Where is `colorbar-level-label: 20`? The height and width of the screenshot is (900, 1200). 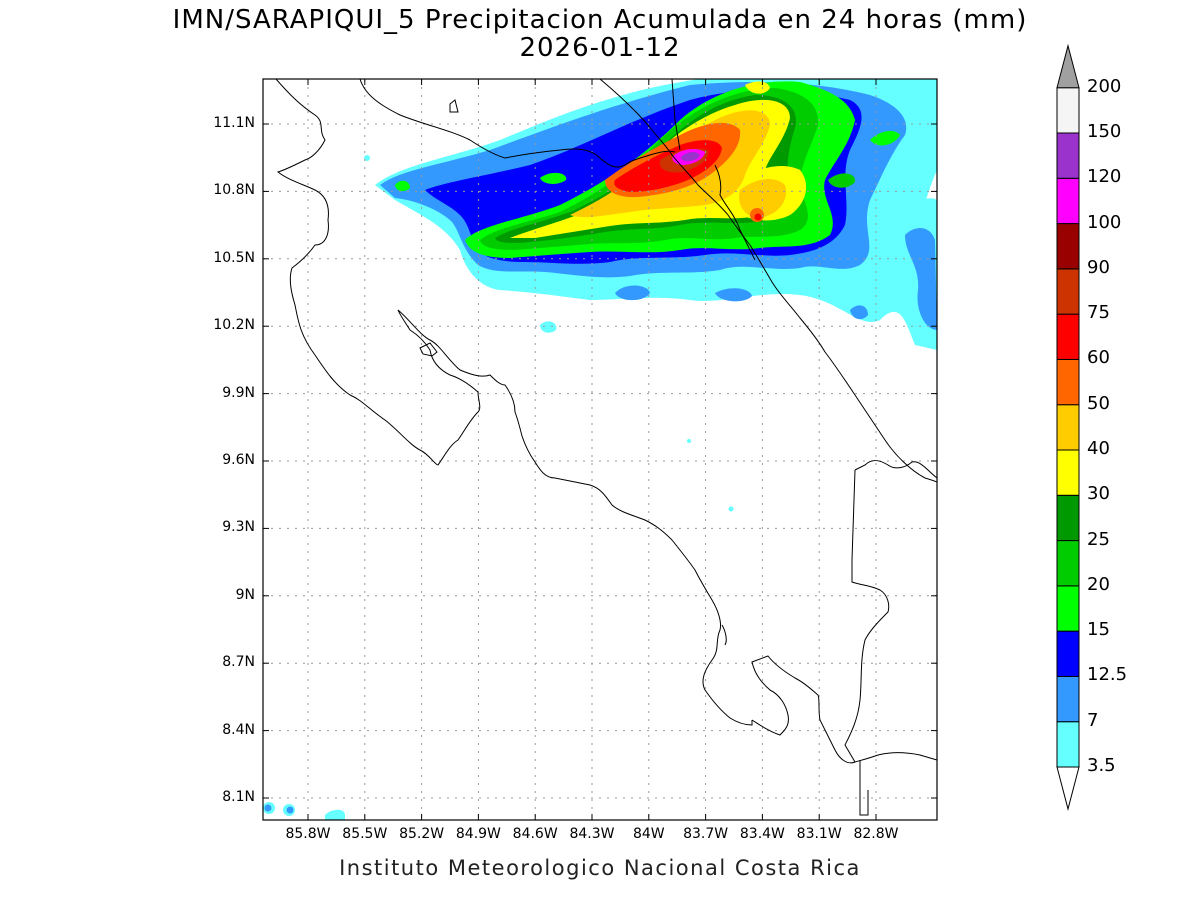 colorbar-level-label: 20 is located at coordinates (1098, 584).